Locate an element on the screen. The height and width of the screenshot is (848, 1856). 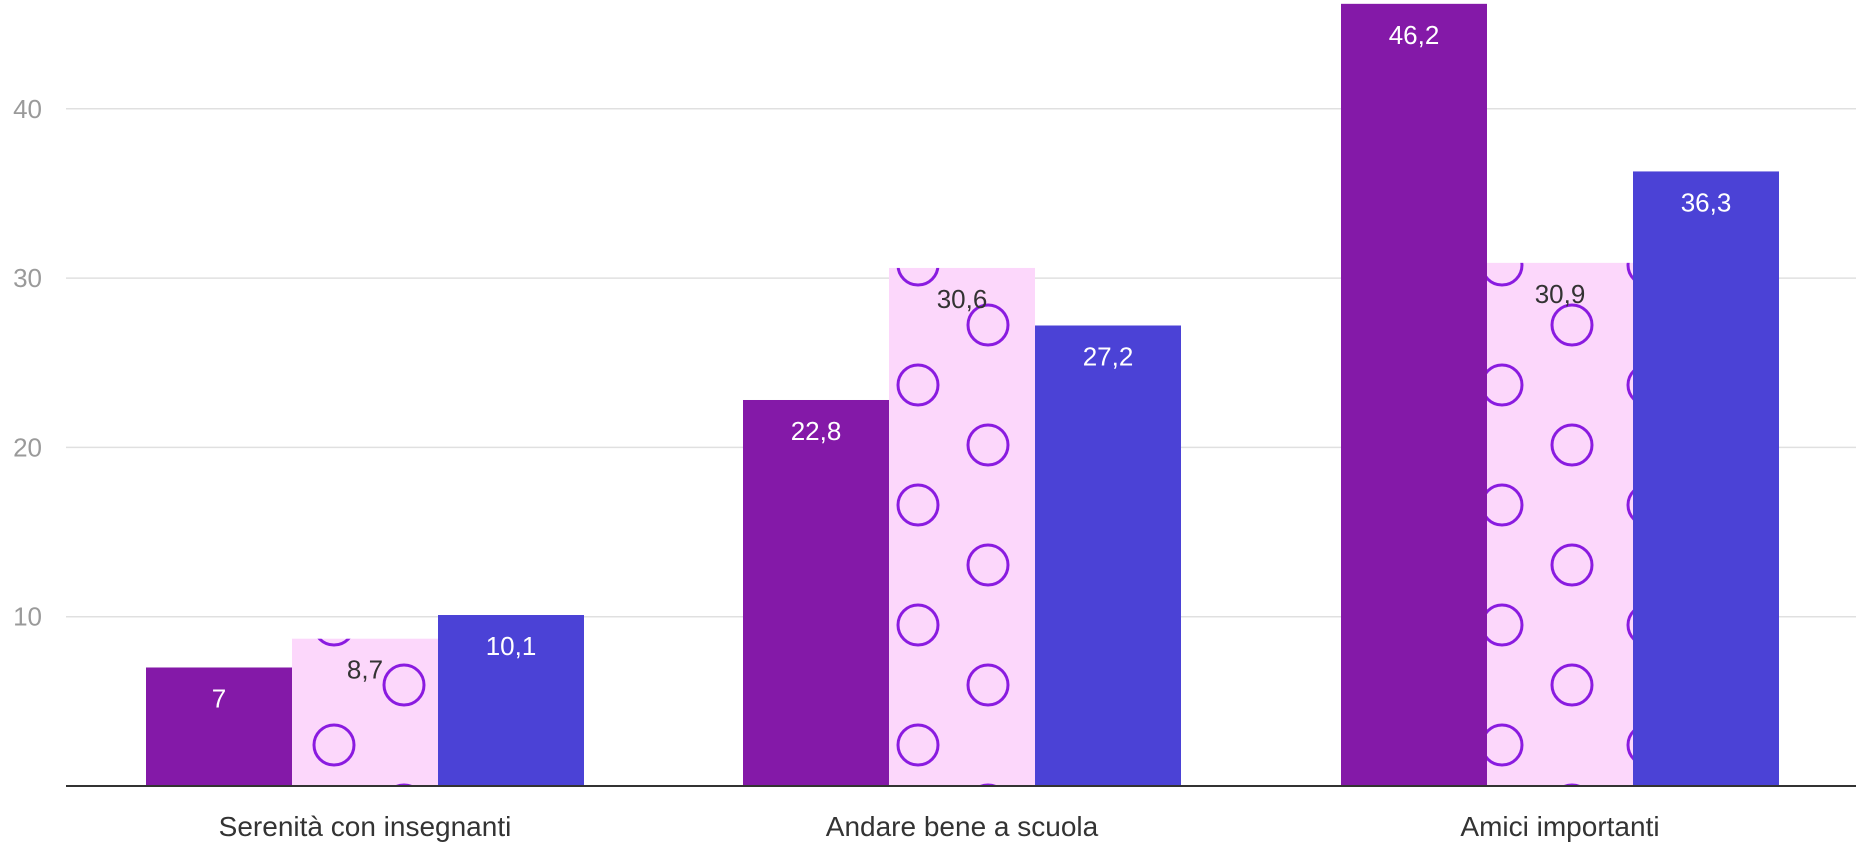
y-tick-label: 20 is located at coordinates (27, 447).